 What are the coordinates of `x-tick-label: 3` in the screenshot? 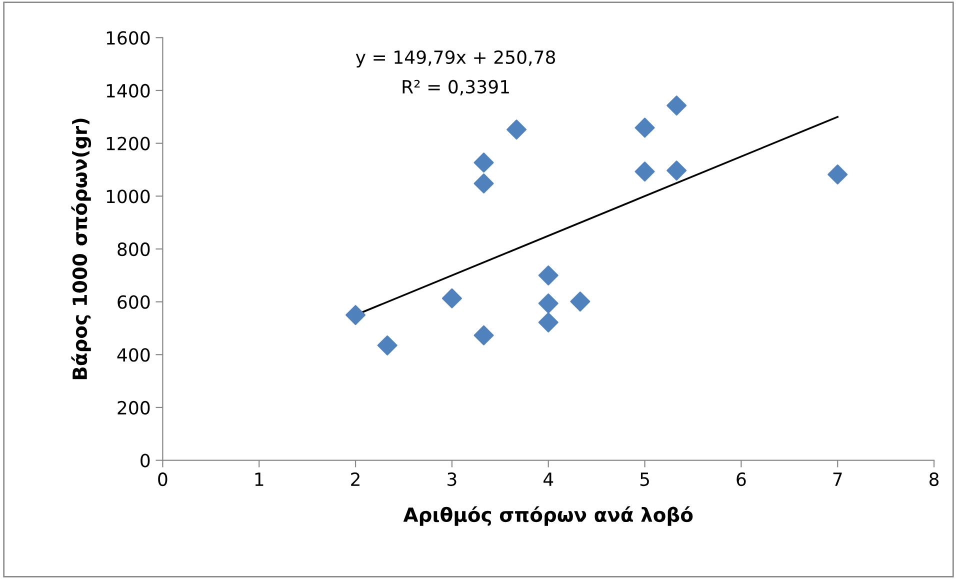 It's located at (452, 479).